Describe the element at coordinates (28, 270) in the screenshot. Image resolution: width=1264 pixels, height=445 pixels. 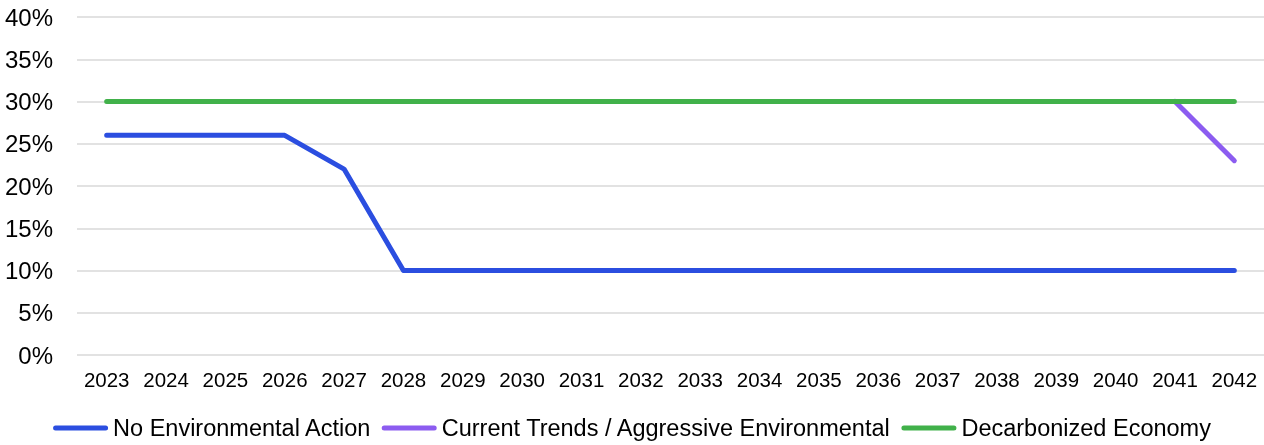
I see `y-tick-label: 10%` at that location.